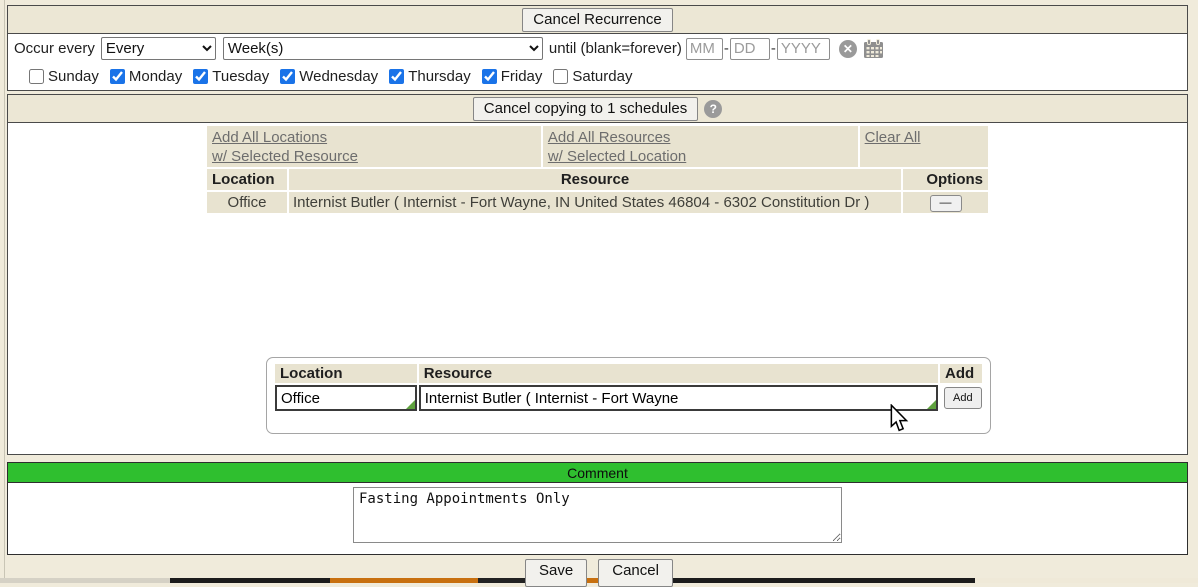  I want to click on location-combo-value: Office, so click(300, 398).